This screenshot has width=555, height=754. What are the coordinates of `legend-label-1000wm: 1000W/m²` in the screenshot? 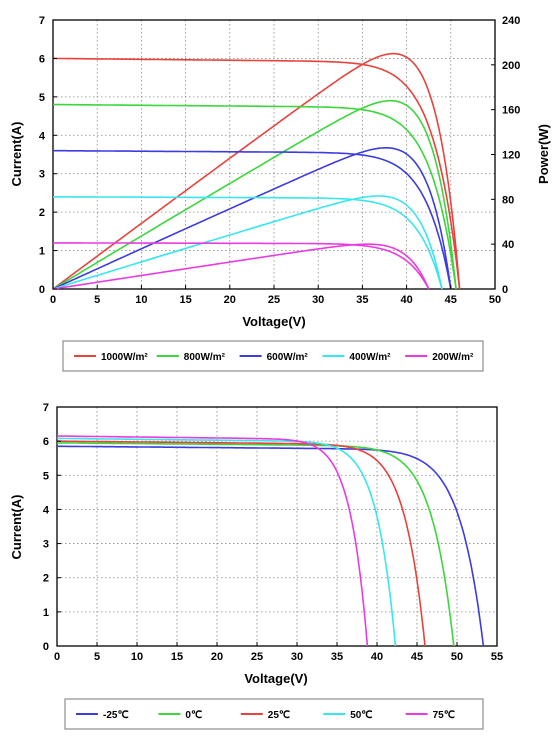 It's located at (124, 357).